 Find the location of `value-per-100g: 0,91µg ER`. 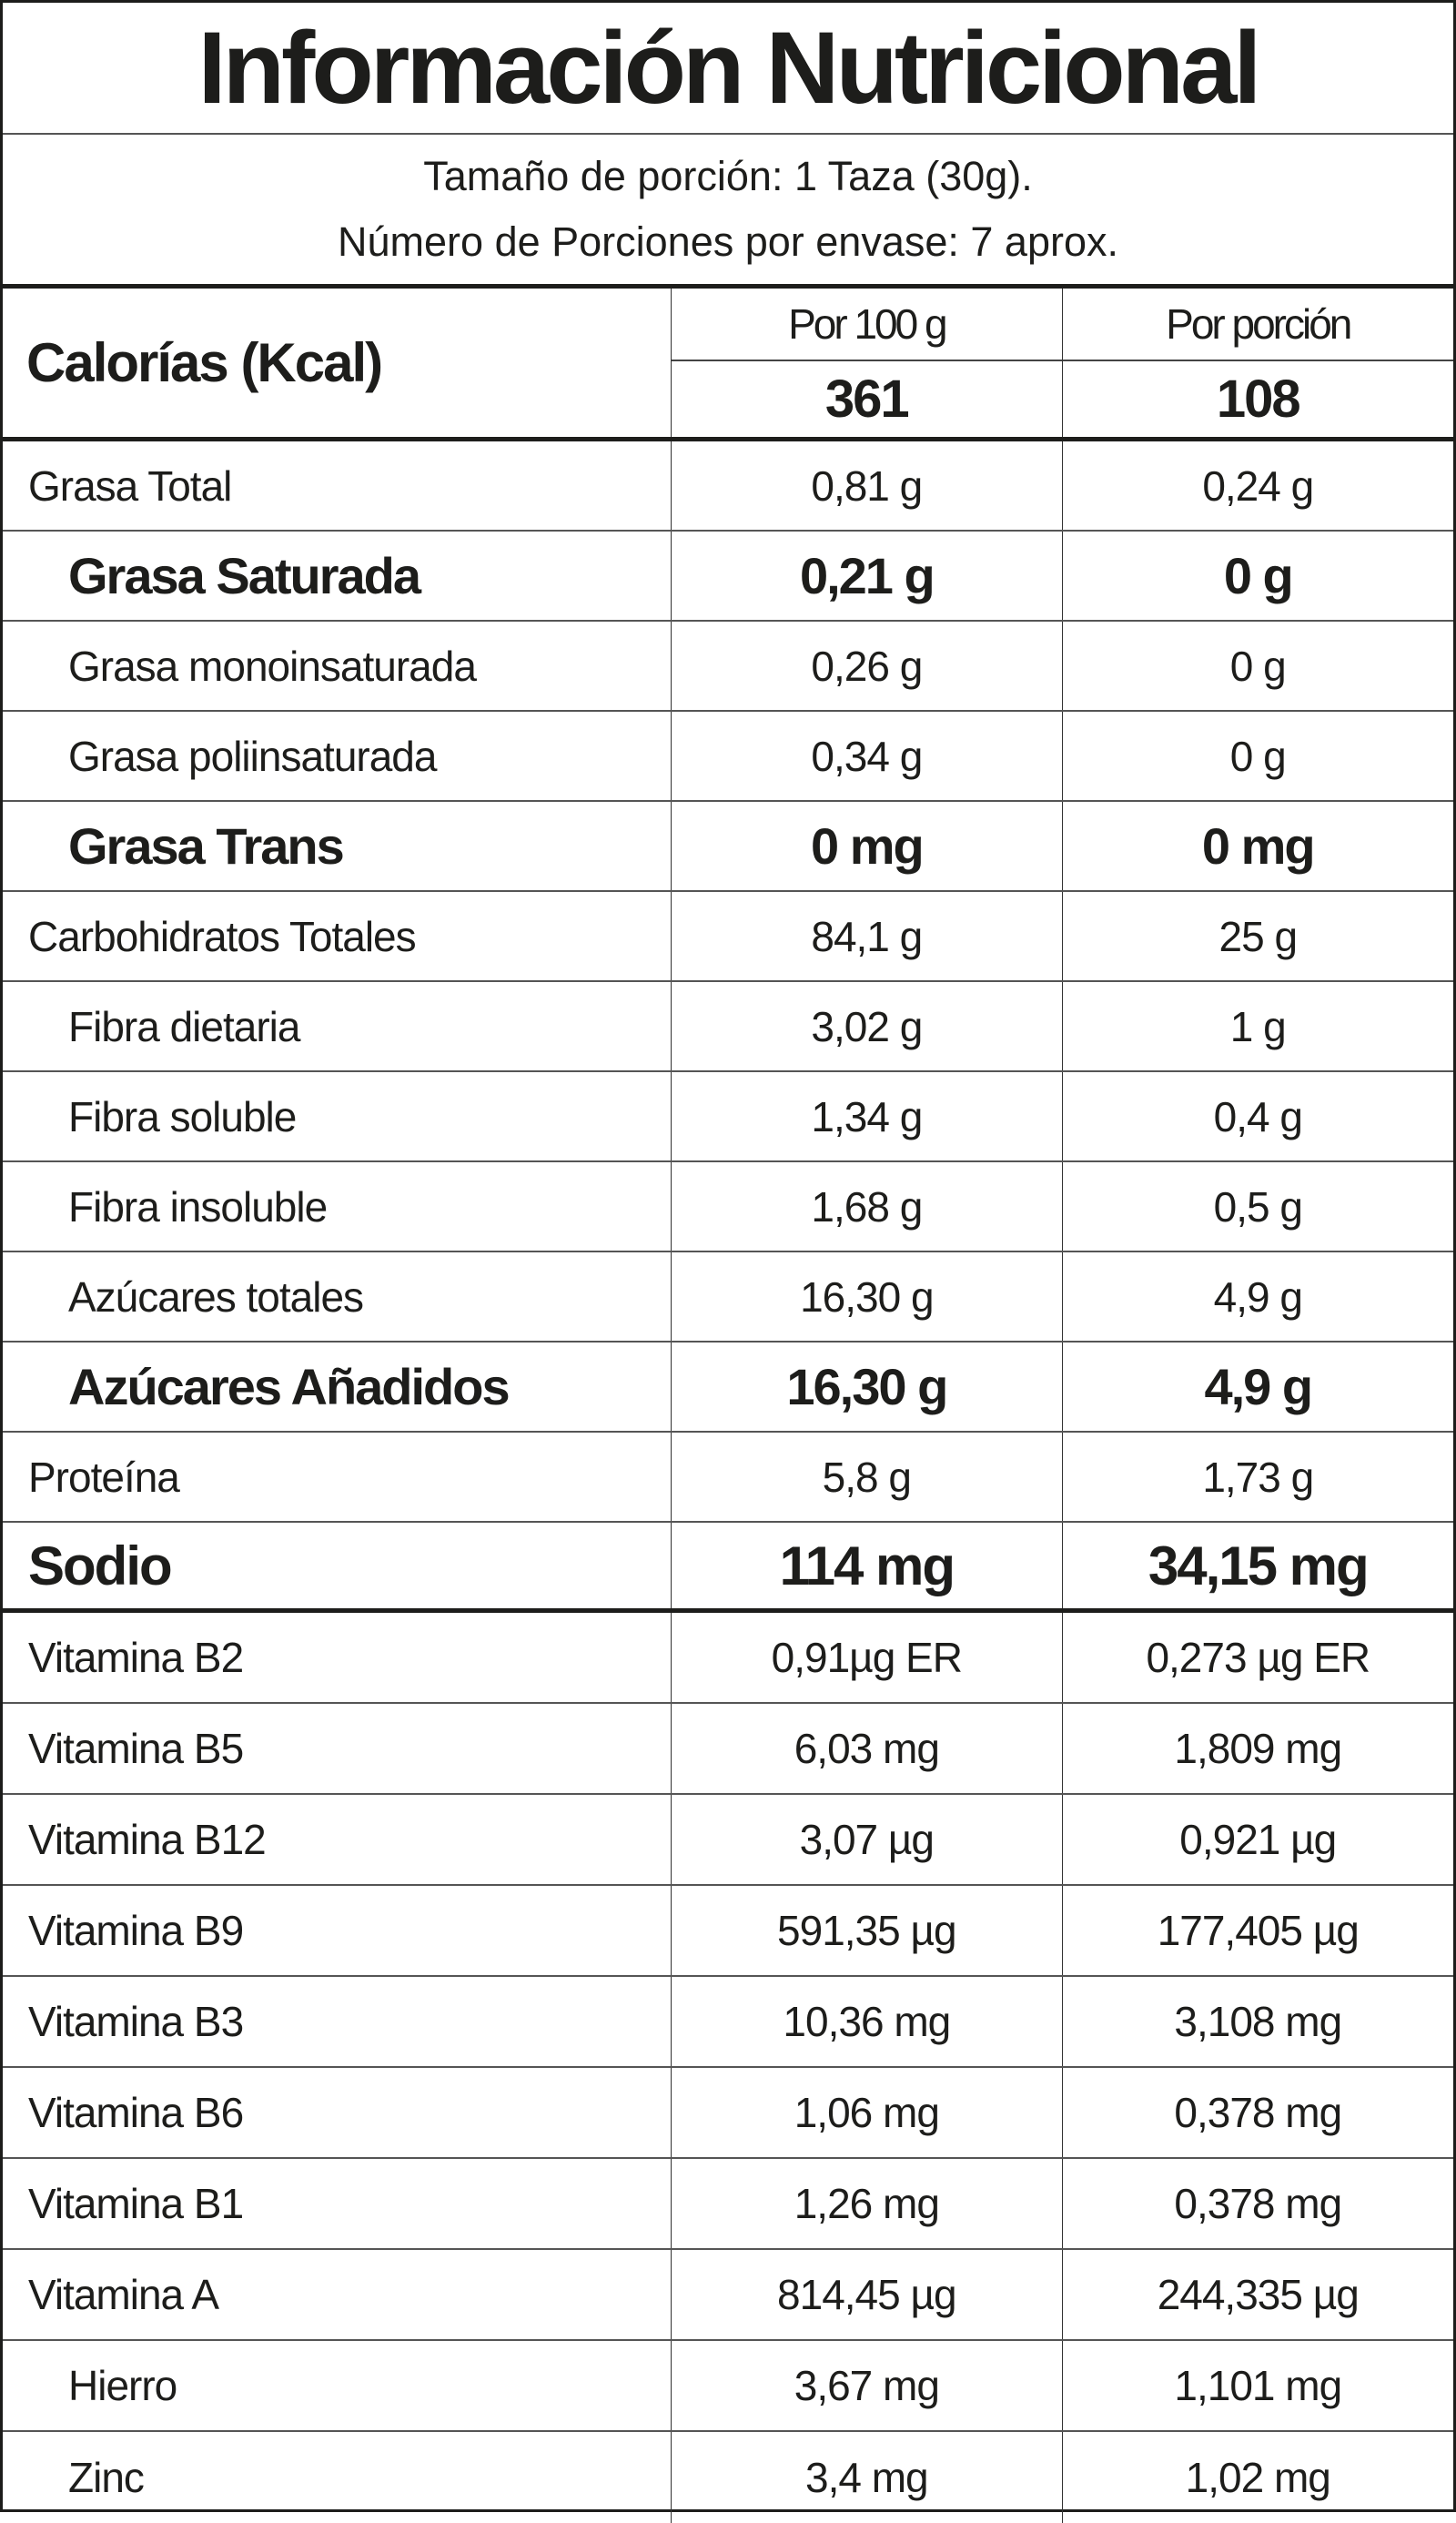

value-per-100g: 0,91µg ER is located at coordinates (868, 1657).